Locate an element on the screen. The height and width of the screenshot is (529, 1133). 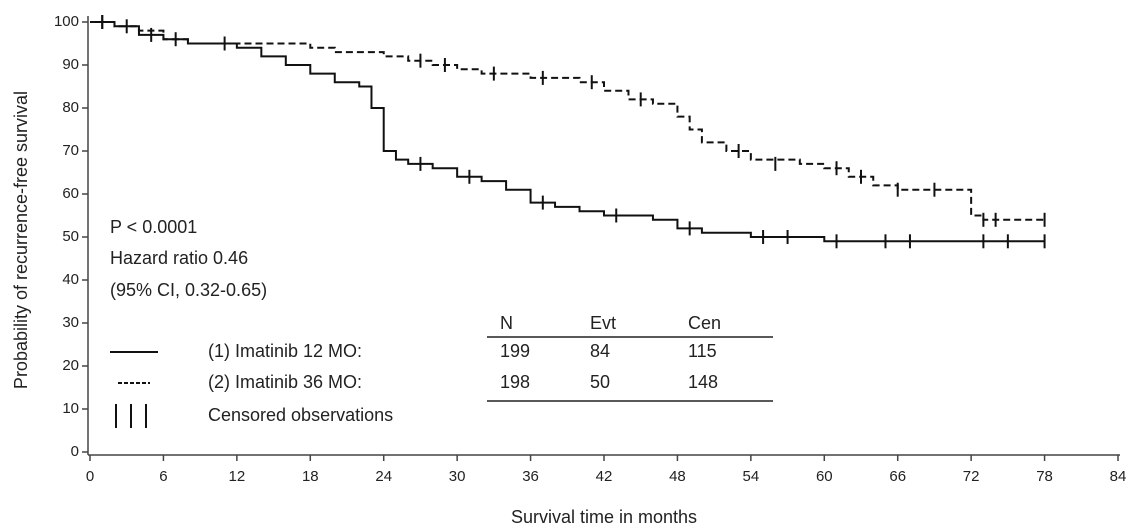
table-cell: 199 is located at coordinates (515, 351).